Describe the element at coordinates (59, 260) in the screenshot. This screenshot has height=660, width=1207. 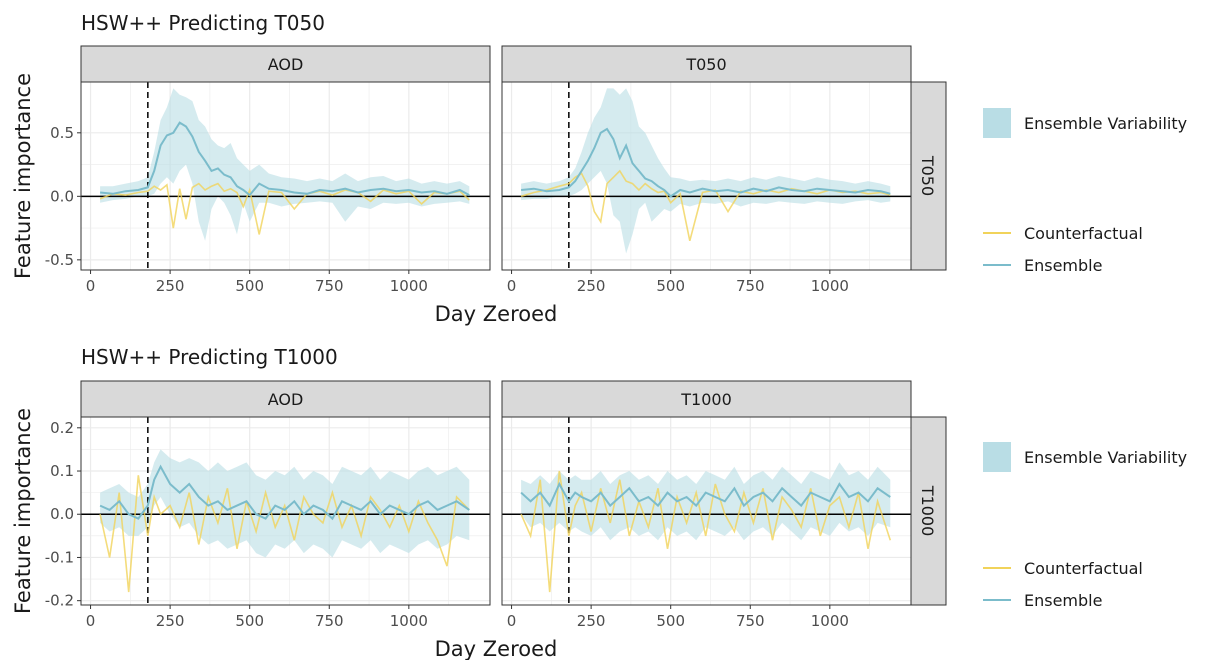
I see `y-tick-label: -0.5` at that location.